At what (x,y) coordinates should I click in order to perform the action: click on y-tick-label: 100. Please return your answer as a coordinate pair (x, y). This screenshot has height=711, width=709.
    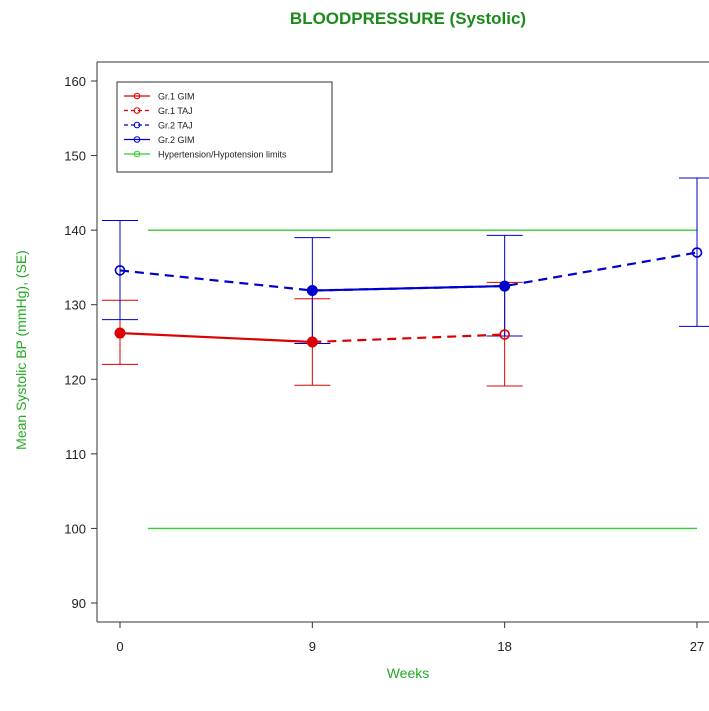
    Looking at the image, I should click on (75, 528).